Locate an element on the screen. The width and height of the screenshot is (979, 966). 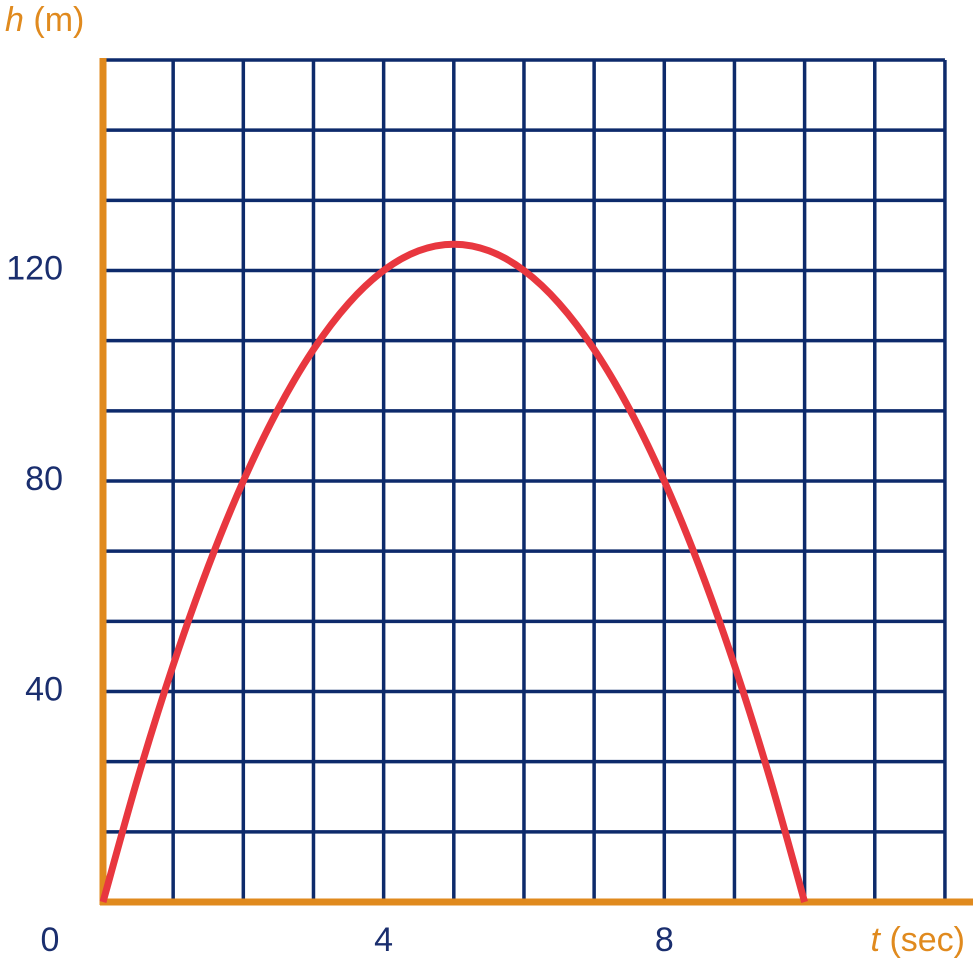
y-tick-label: 120 is located at coordinates (34, 268).